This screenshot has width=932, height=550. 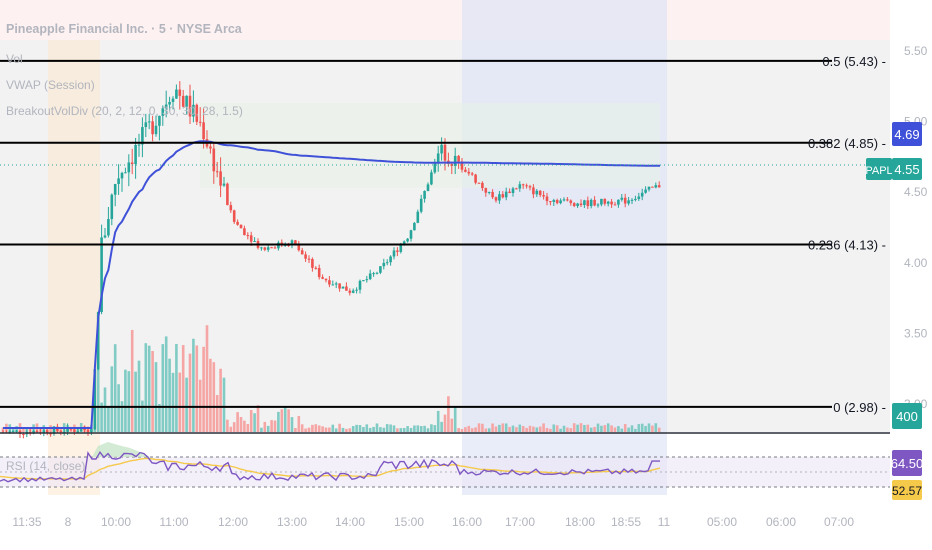 I want to click on legend-vwap: VWAP (Session), so click(x=50, y=85).